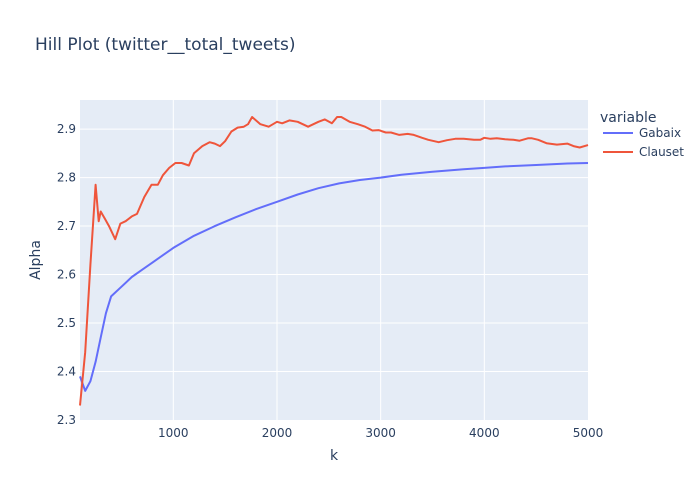 The width and height of the screenshot is (700, 500). I want to click on y-tick-label: 2.4, so click(66, 372).